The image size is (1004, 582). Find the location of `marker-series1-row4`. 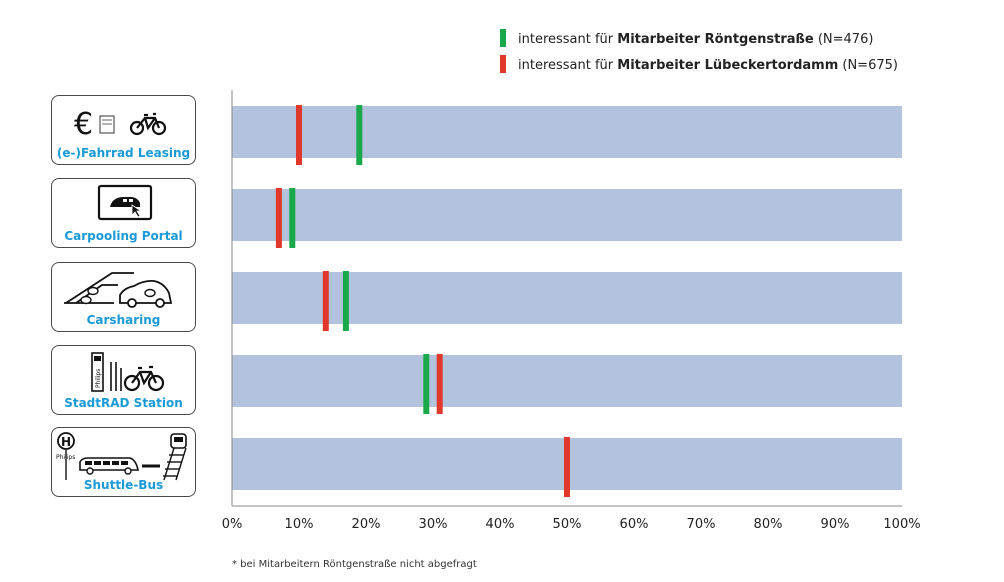

marker-series1-row4 is located at coordinates (567, 467).